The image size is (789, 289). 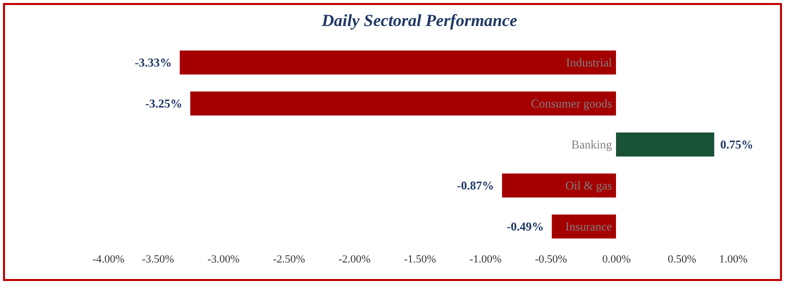 I want to click on y-tick-label: Industrial, so click(x=589, y=63).